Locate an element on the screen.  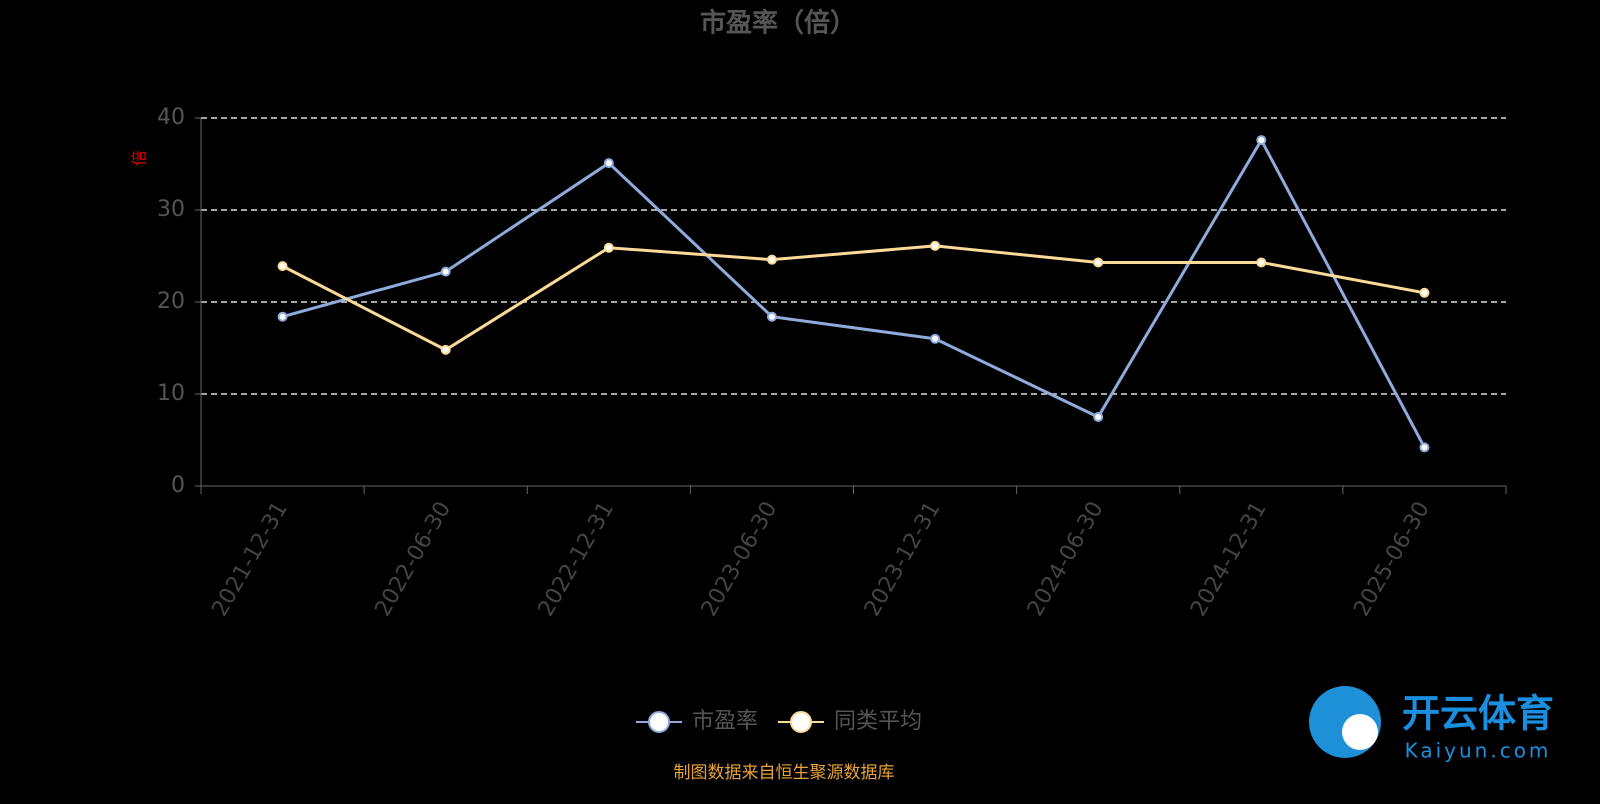
watermark-name: 开云体育 is located at coordinates (1478, 714).